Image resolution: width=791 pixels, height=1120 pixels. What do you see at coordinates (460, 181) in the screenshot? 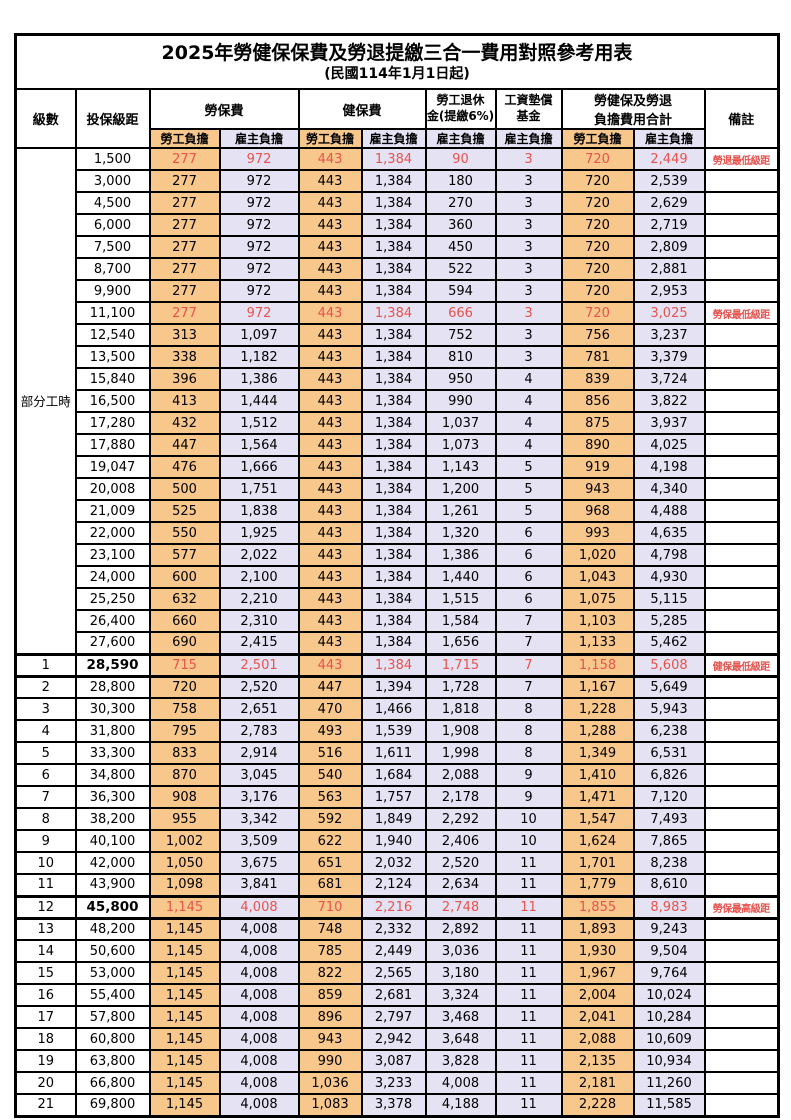
I see `value-cell: 180` at bounding box center [460, 181].